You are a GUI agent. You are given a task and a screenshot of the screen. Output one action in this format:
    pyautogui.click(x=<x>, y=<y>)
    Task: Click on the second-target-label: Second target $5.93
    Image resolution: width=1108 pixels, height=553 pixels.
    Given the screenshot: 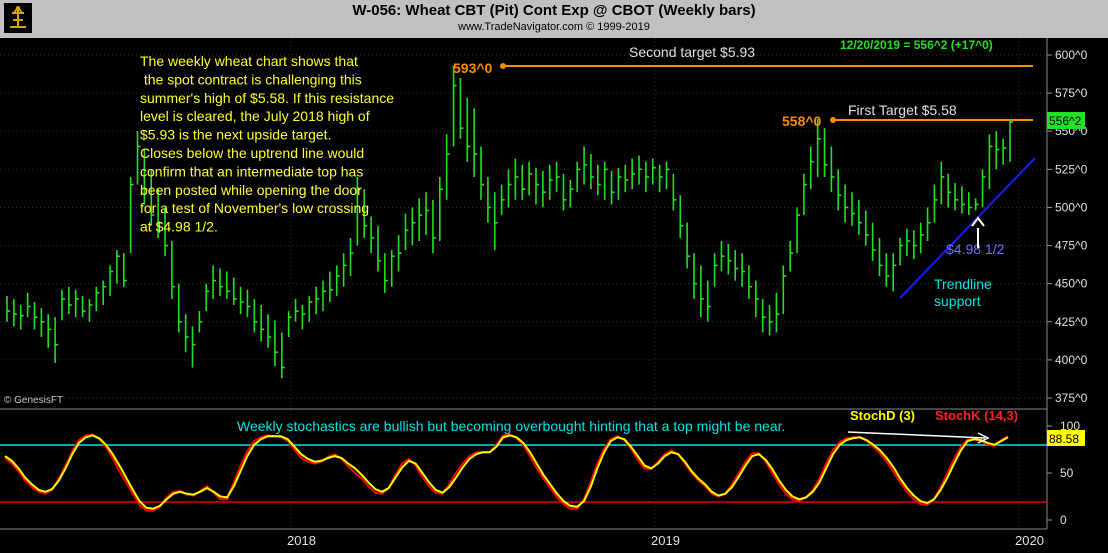 What is the action you would take?
    pyautogui.click(x=692, y=52)
    